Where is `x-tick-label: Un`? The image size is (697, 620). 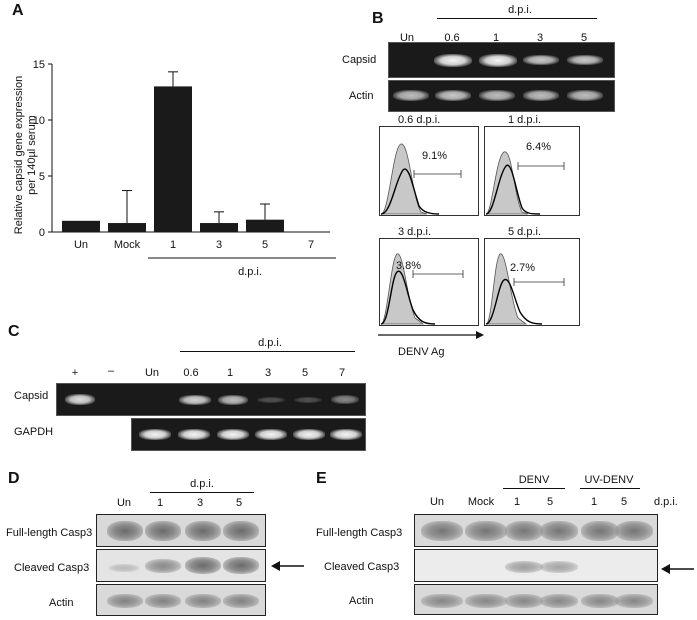
x-tick-label: Un is located at coordinates (81, 245).